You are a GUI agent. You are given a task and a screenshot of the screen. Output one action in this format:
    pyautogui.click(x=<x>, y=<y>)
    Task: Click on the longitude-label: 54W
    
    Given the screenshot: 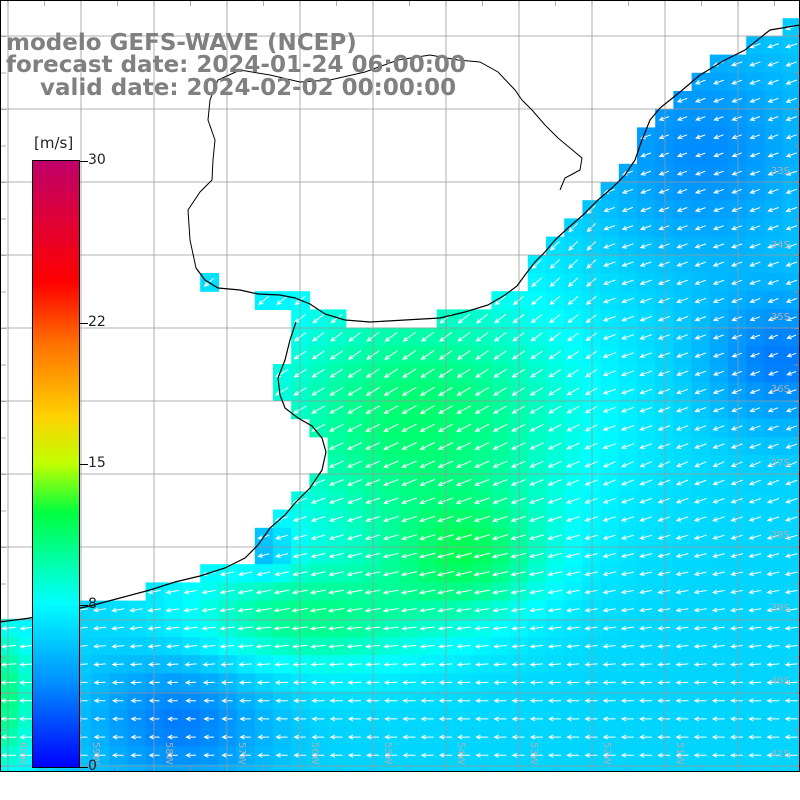 What is the action you would take?
    pyautogui.click(x=460, y=753)
    